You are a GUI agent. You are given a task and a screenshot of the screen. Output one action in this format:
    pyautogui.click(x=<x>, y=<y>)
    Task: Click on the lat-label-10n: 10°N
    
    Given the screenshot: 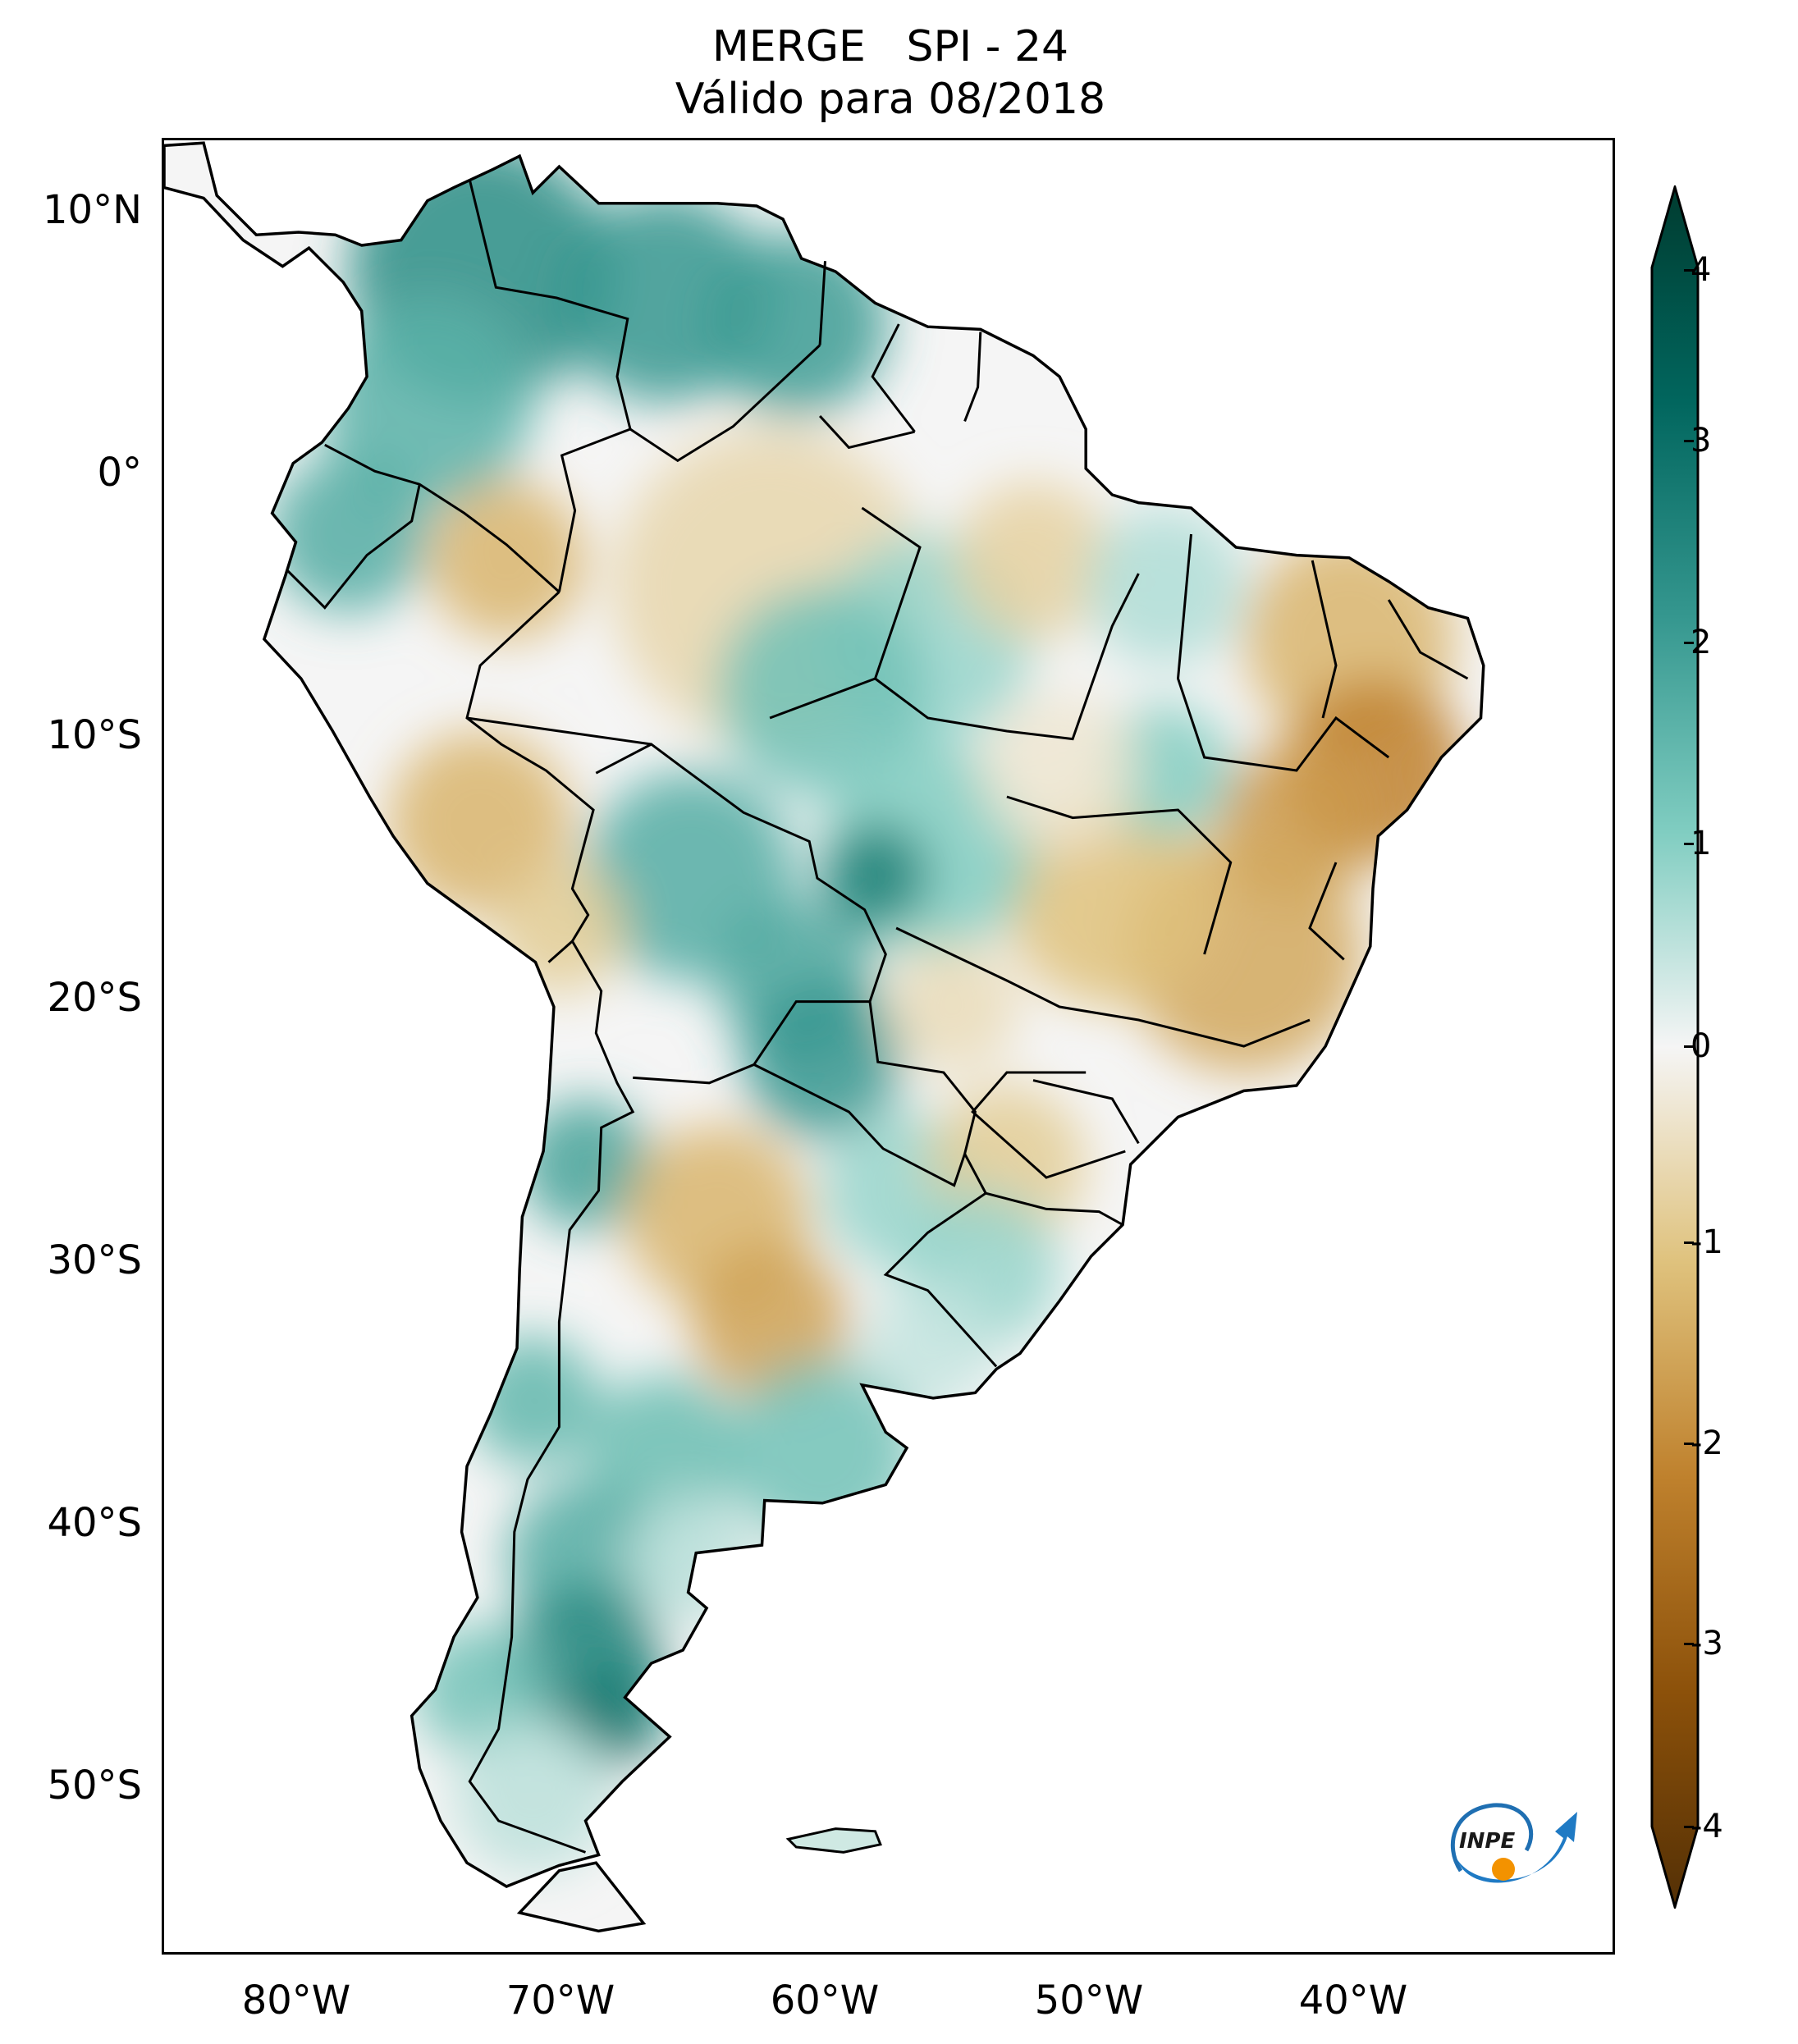 What is the action you would take?
    pyautogui.click(x=92, y=210)
    